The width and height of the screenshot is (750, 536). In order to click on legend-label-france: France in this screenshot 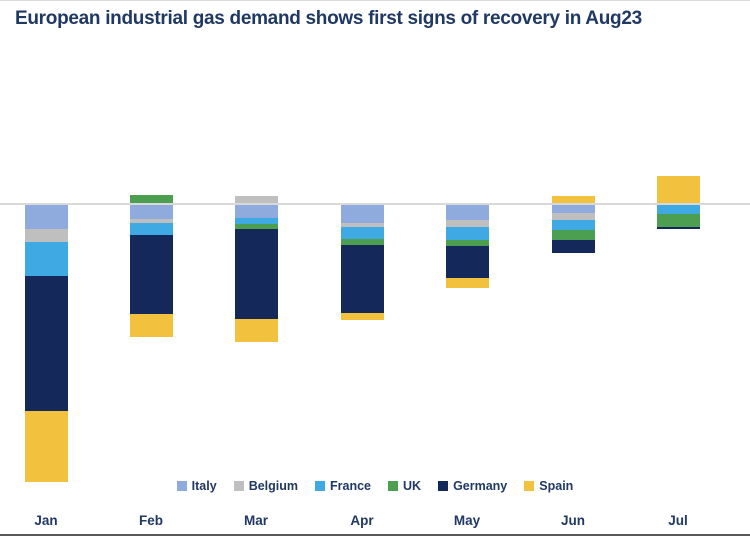, I will do `click(350, 486)`.